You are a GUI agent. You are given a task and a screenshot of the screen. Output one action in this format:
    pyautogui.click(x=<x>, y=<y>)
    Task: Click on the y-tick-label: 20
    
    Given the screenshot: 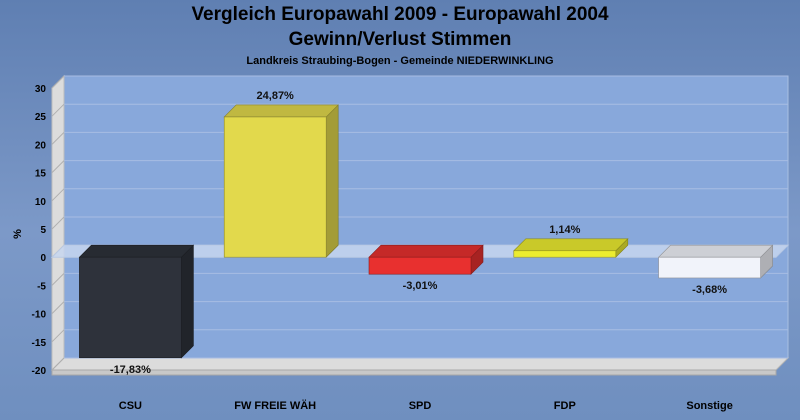 What is the action you would take?
    pyautogui.click(x=41, y=145)
    